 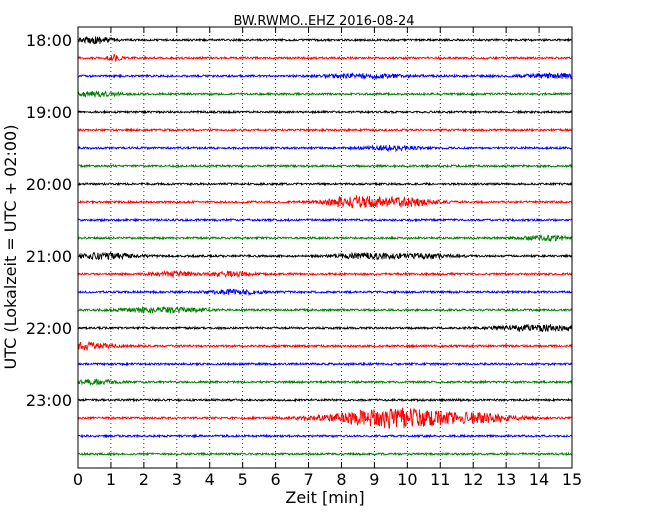 I want to click on x-tick-label-1: 1, so click(x=111, y=479).